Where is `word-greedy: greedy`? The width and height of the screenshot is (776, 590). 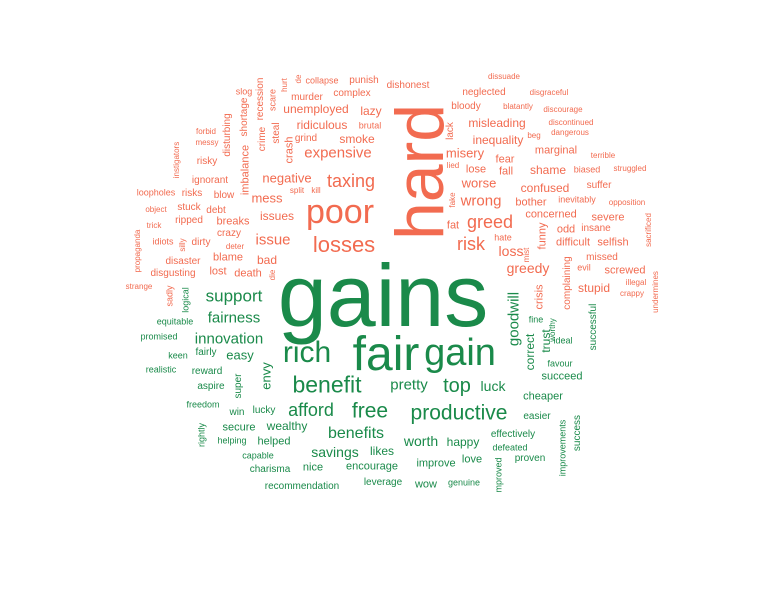
word-greedy: greedy is located at coordinates (528, 268).